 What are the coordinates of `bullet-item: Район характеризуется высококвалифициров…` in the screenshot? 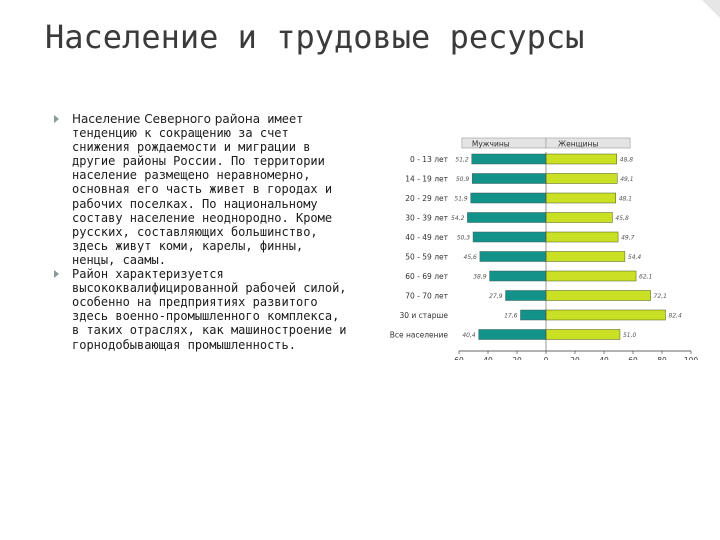 It's located at (202, 309).